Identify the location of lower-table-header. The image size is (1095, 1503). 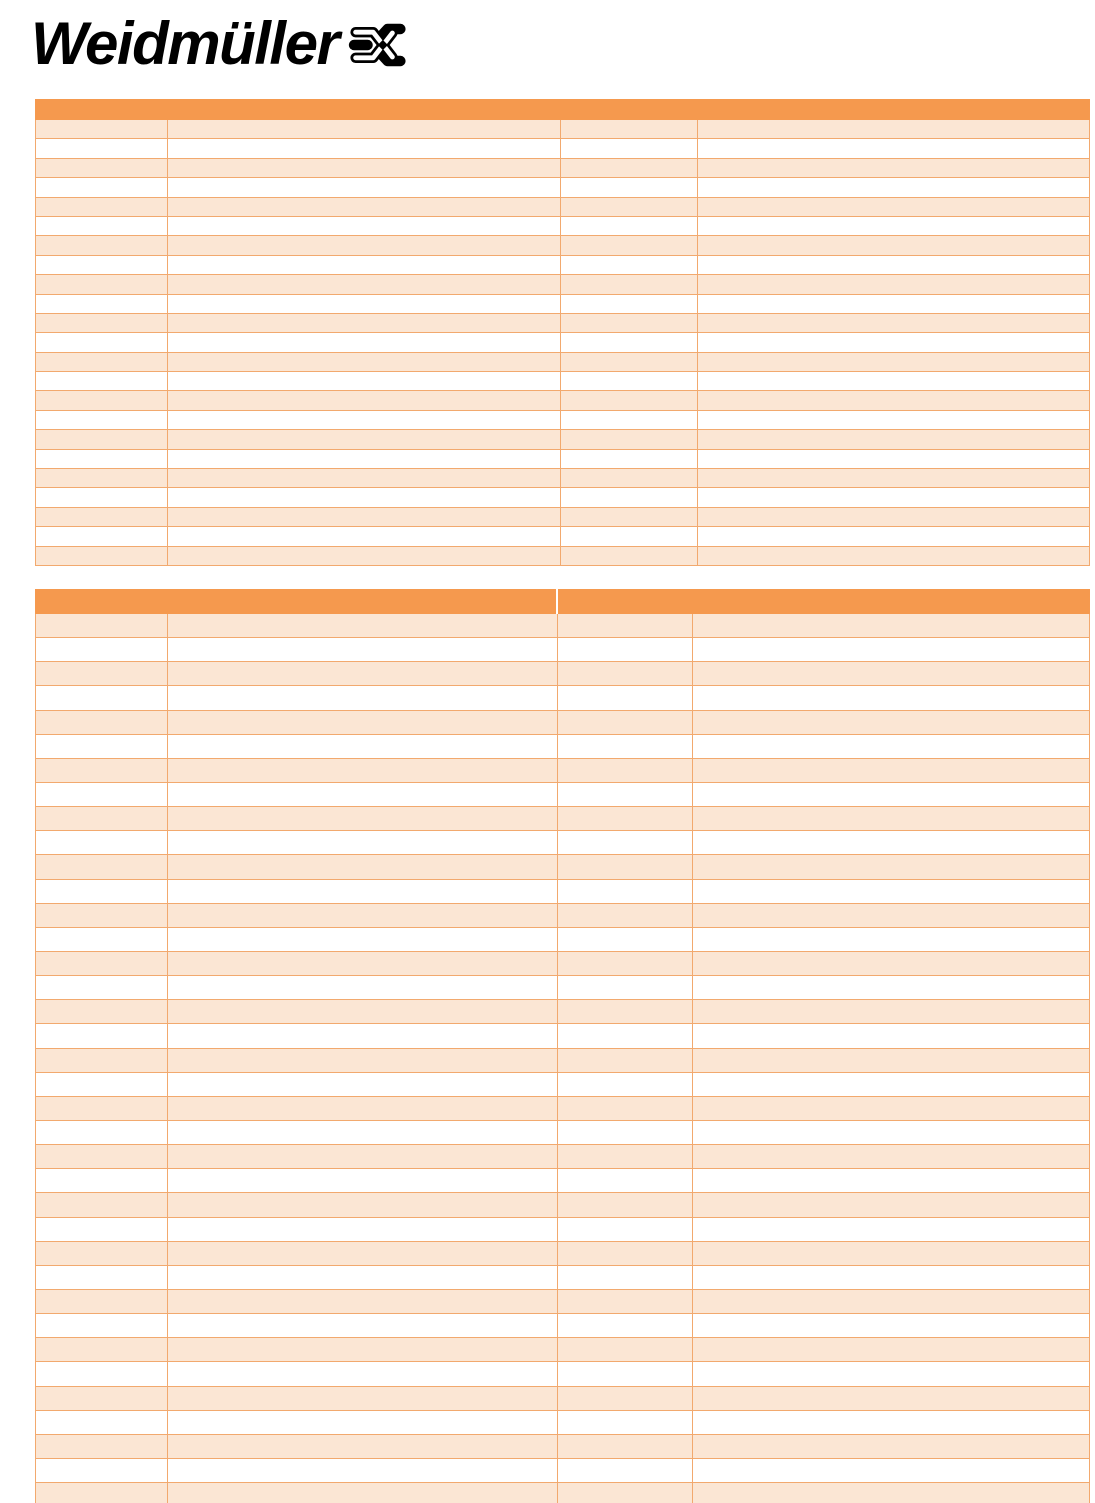
(562, 601).